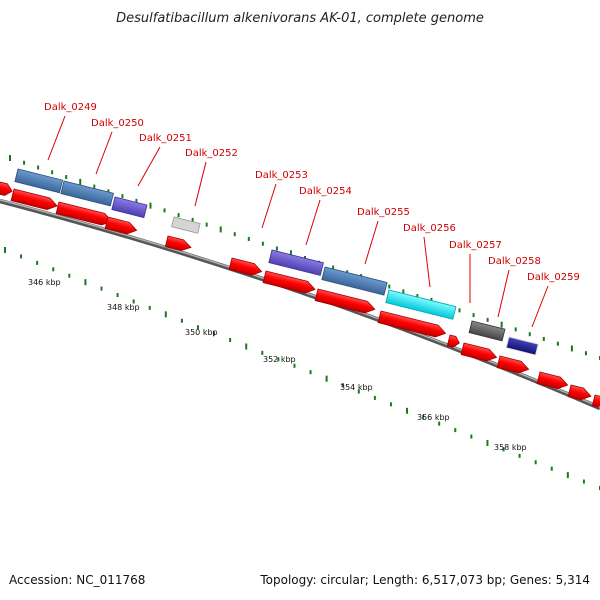  Describe the element at coordinates (429, 228) in the screenshot. I see `gene-label: Dalk_0256` at that location.